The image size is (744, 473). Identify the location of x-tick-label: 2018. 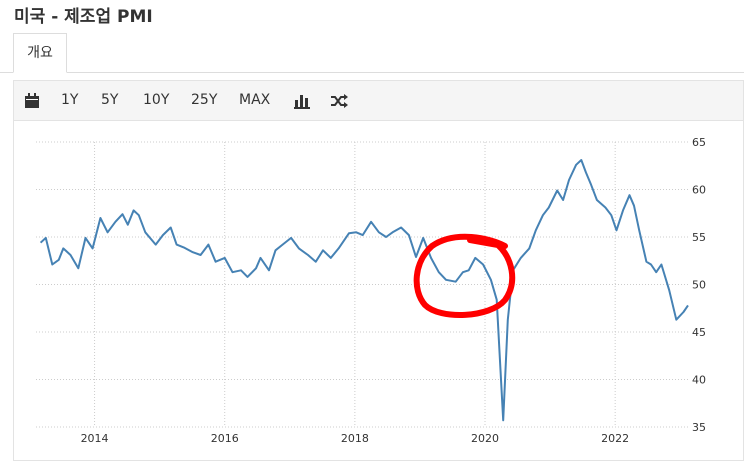
(355, 438).